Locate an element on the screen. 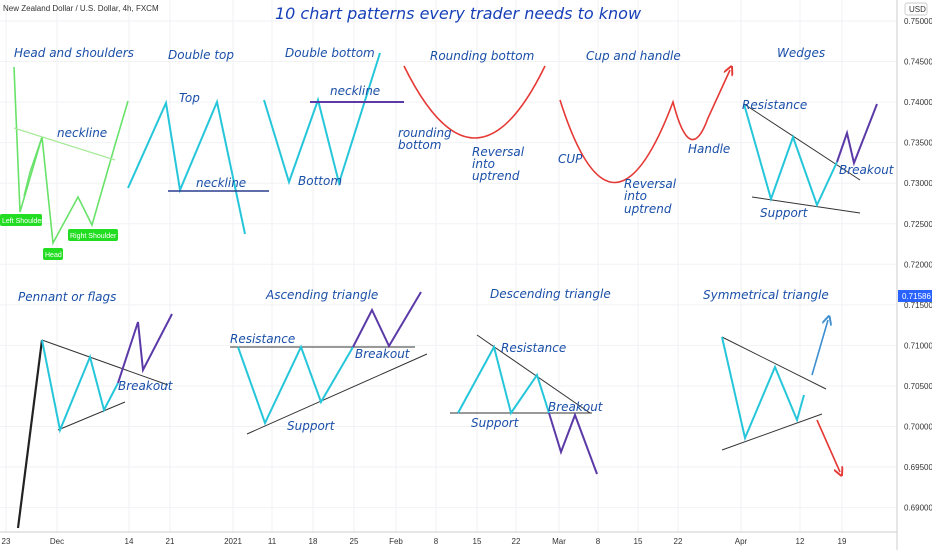 Image resolution: width=932 pixels, height=550 pixels. ascending-breakout-line is located at coordinates (387, 320).